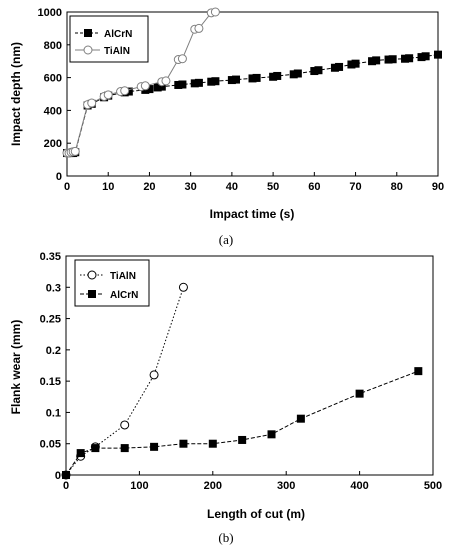 The height and width of the screenshot is (550, 449). What do you see at coordinates (438, 187) in the screenshot?
I see `x-tick-label: 90` at bounding box center [438, 187].